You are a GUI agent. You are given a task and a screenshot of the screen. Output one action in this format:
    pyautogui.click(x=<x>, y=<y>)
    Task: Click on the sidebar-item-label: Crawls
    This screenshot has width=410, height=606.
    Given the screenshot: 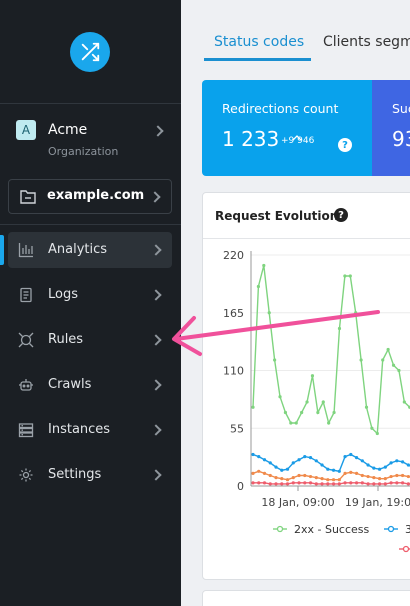 What is the action you would take?
    pyautogui.click(x=70, y=384)
    